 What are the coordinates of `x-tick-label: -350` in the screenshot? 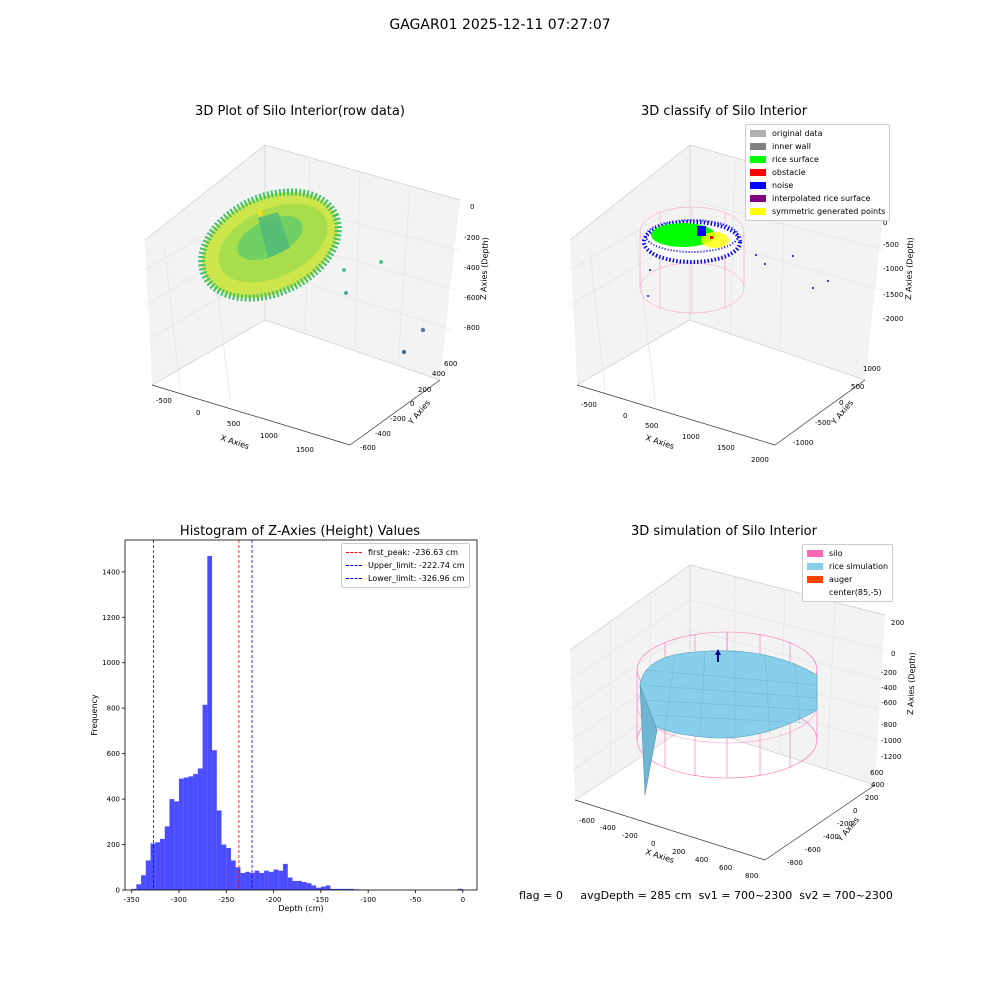 It's located at (132, 900).